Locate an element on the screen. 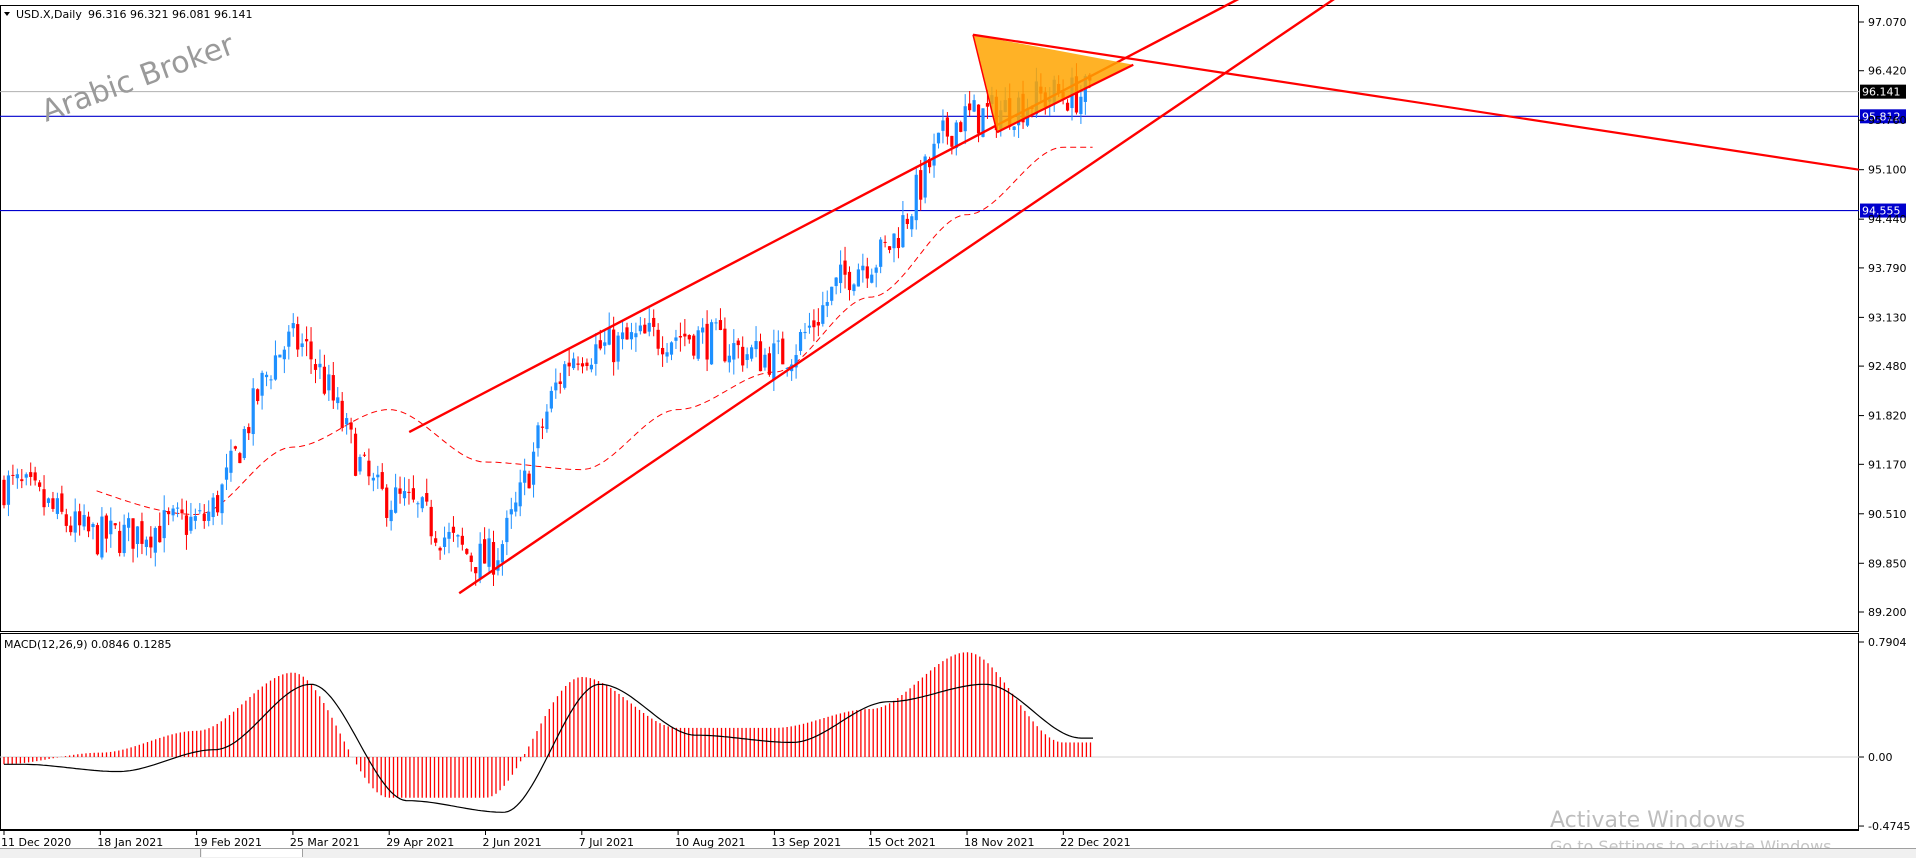 The height and width of the screenshot is (862, 1916). symbol-label: USD.X,Daily is located at coordinates (49, 14).